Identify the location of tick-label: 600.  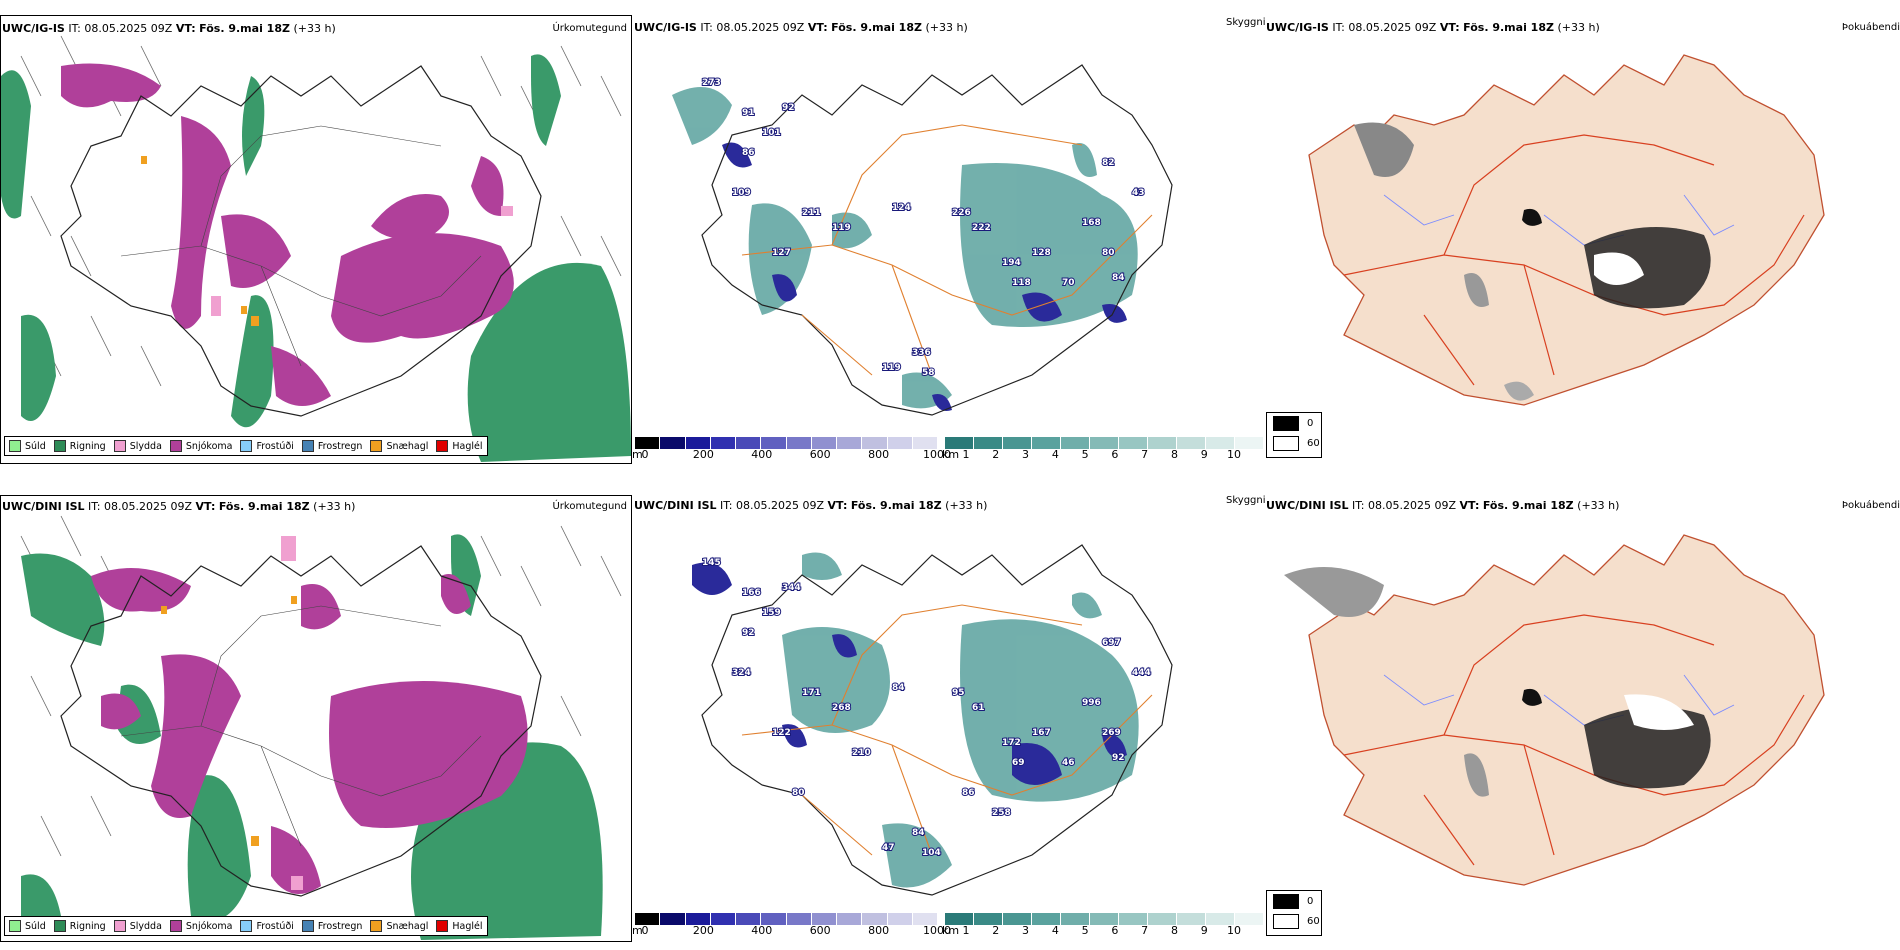
(820, 454).